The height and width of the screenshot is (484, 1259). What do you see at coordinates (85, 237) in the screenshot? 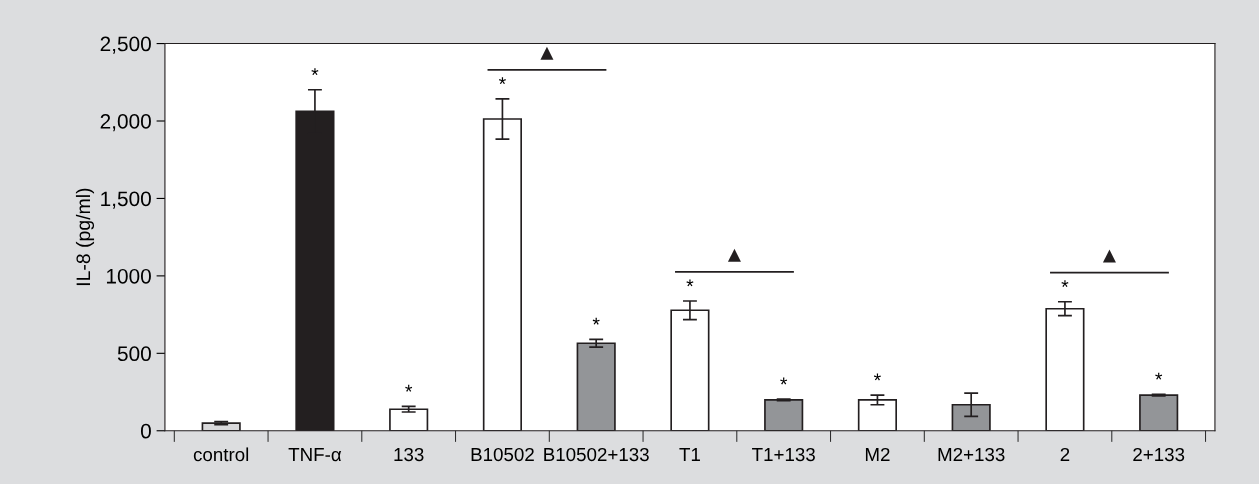
I see `y-axis-title: IL-8 (pg/ml)` at bounding box center [85, 237].